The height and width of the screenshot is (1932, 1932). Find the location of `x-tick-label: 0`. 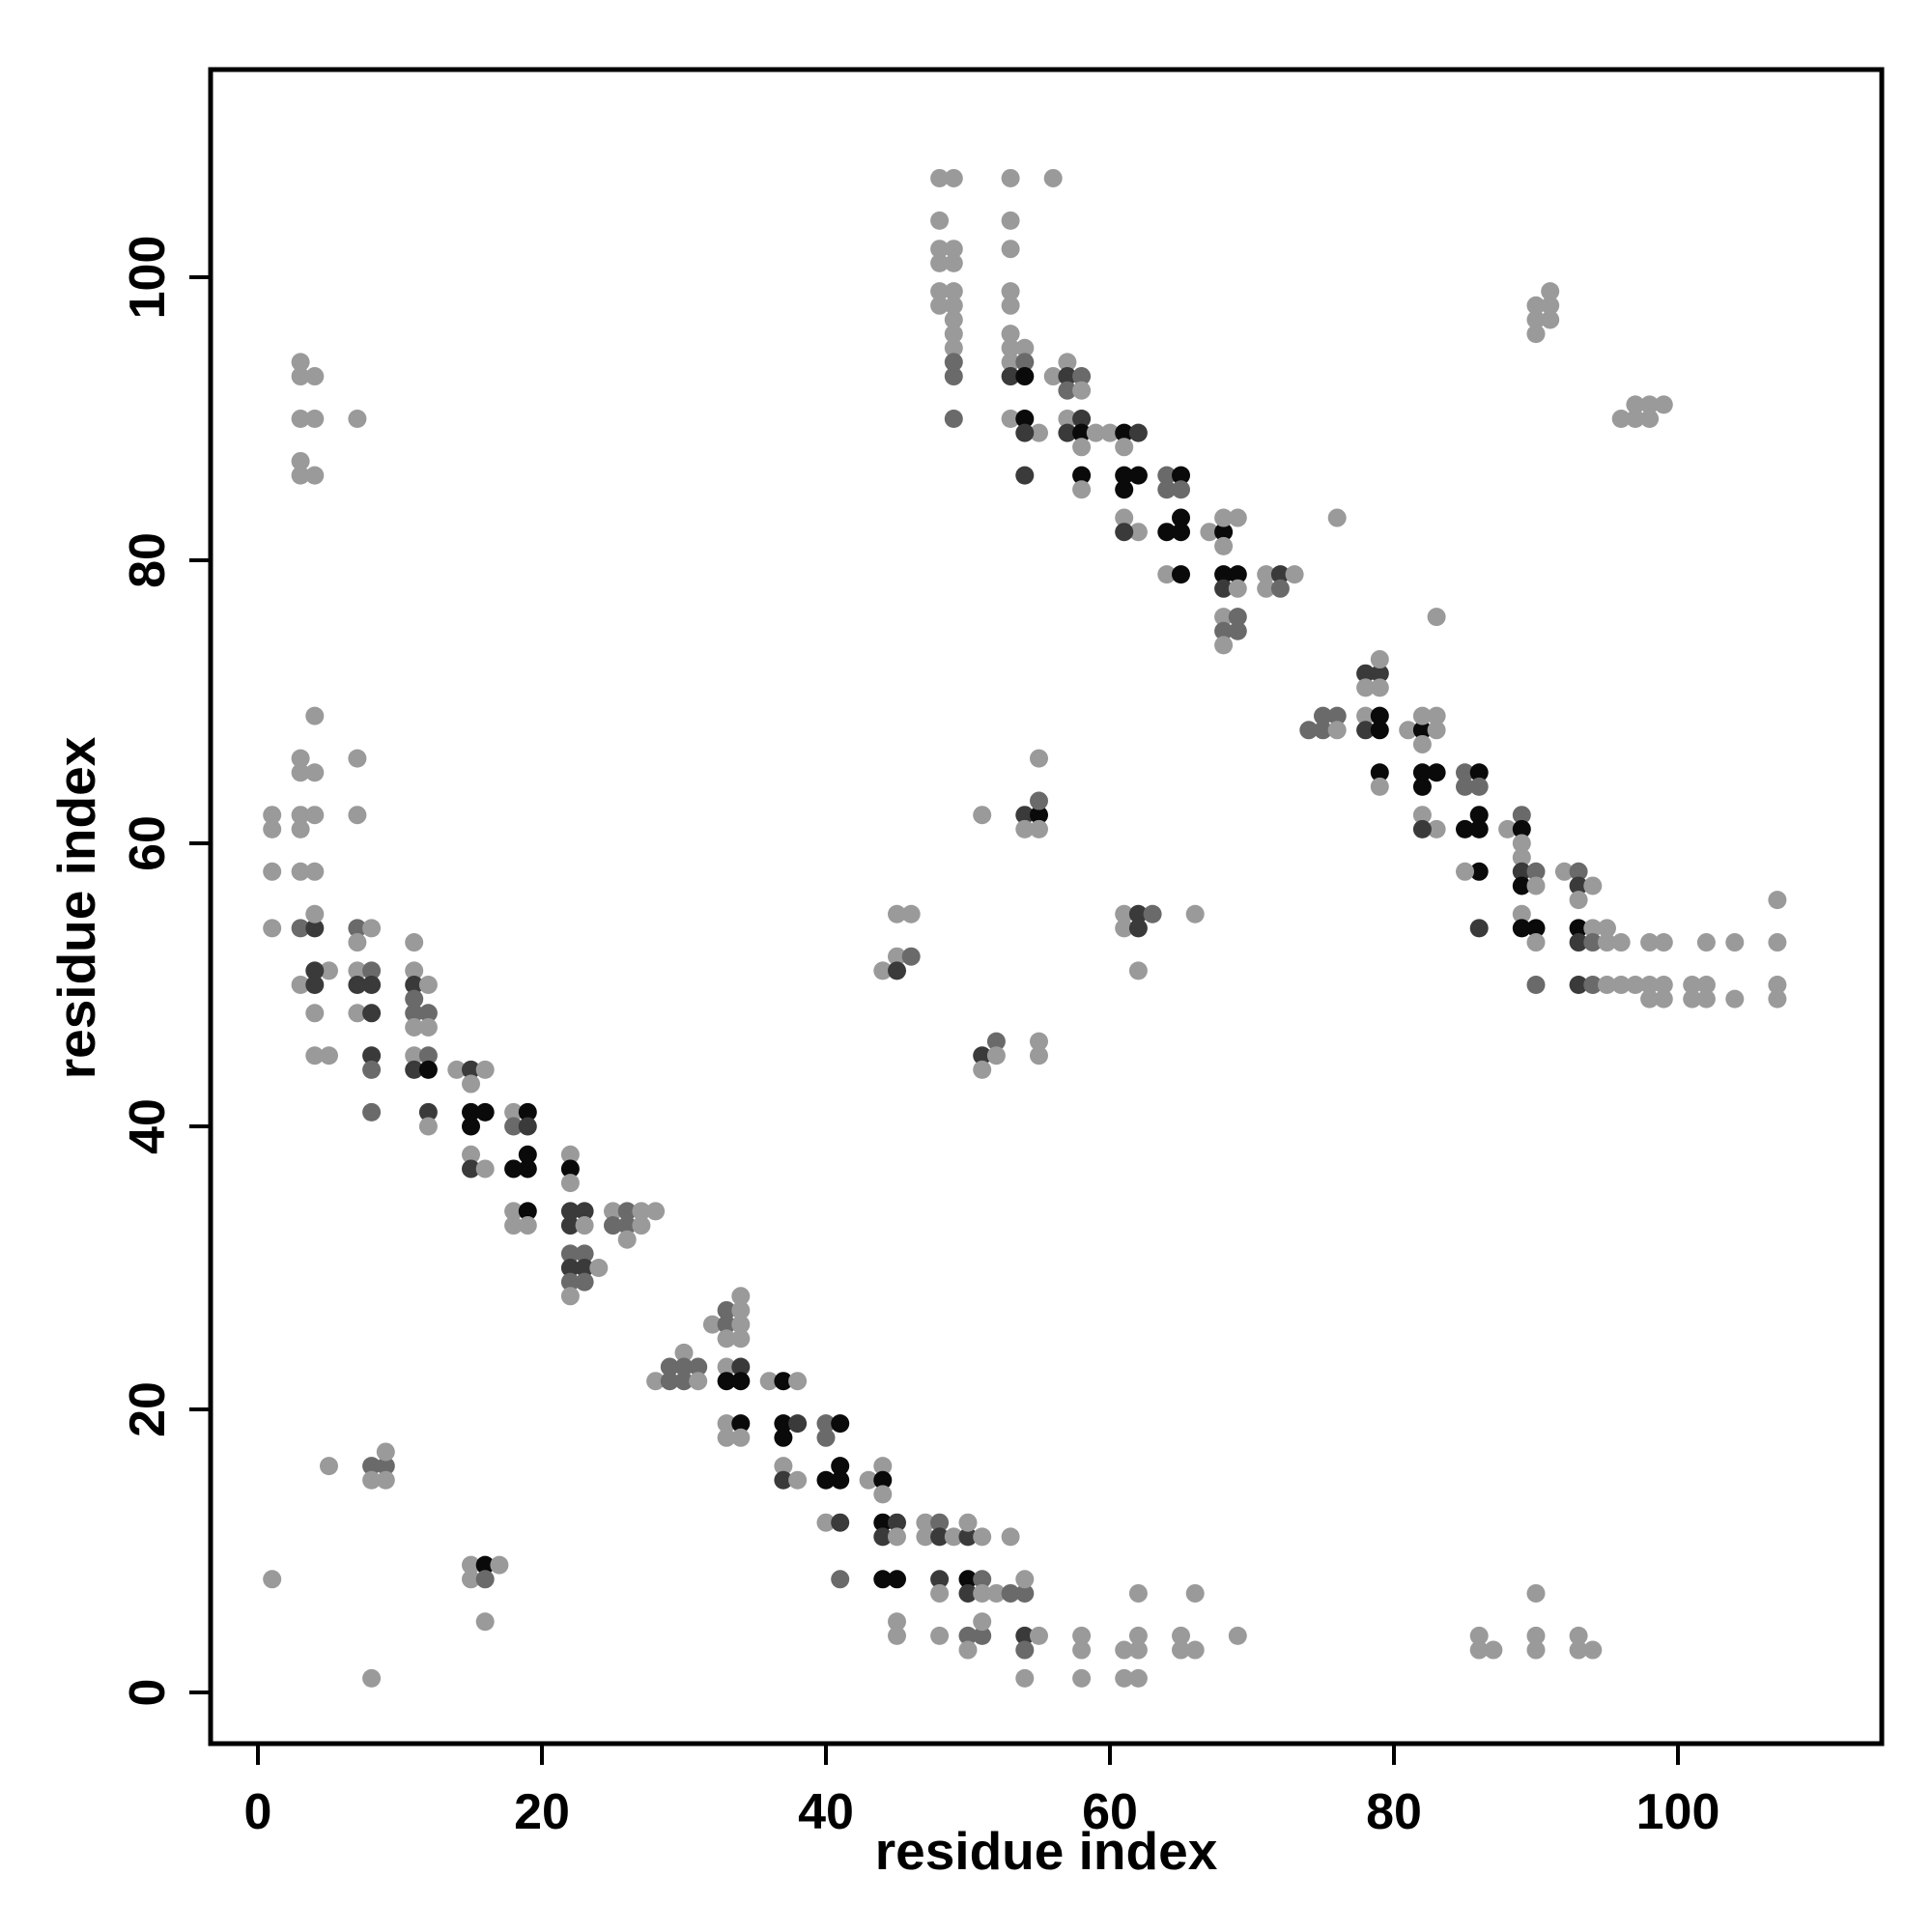

x-tick-label: 0 is located at coordinates (258, 1812).